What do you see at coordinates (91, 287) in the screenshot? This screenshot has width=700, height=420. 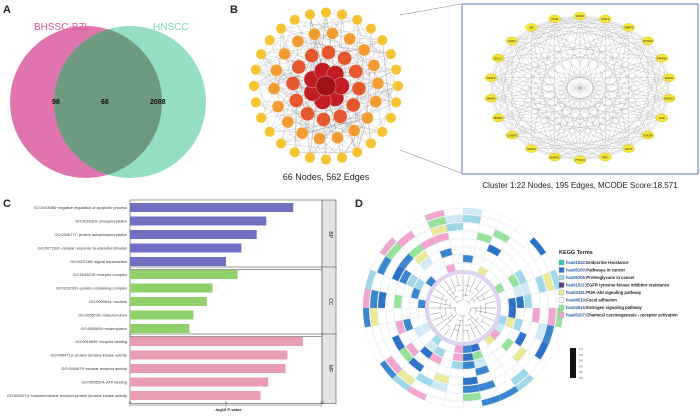 I see `go-term-label: GO:0032991~protein-containing complex` at bounding box center [91, 287].